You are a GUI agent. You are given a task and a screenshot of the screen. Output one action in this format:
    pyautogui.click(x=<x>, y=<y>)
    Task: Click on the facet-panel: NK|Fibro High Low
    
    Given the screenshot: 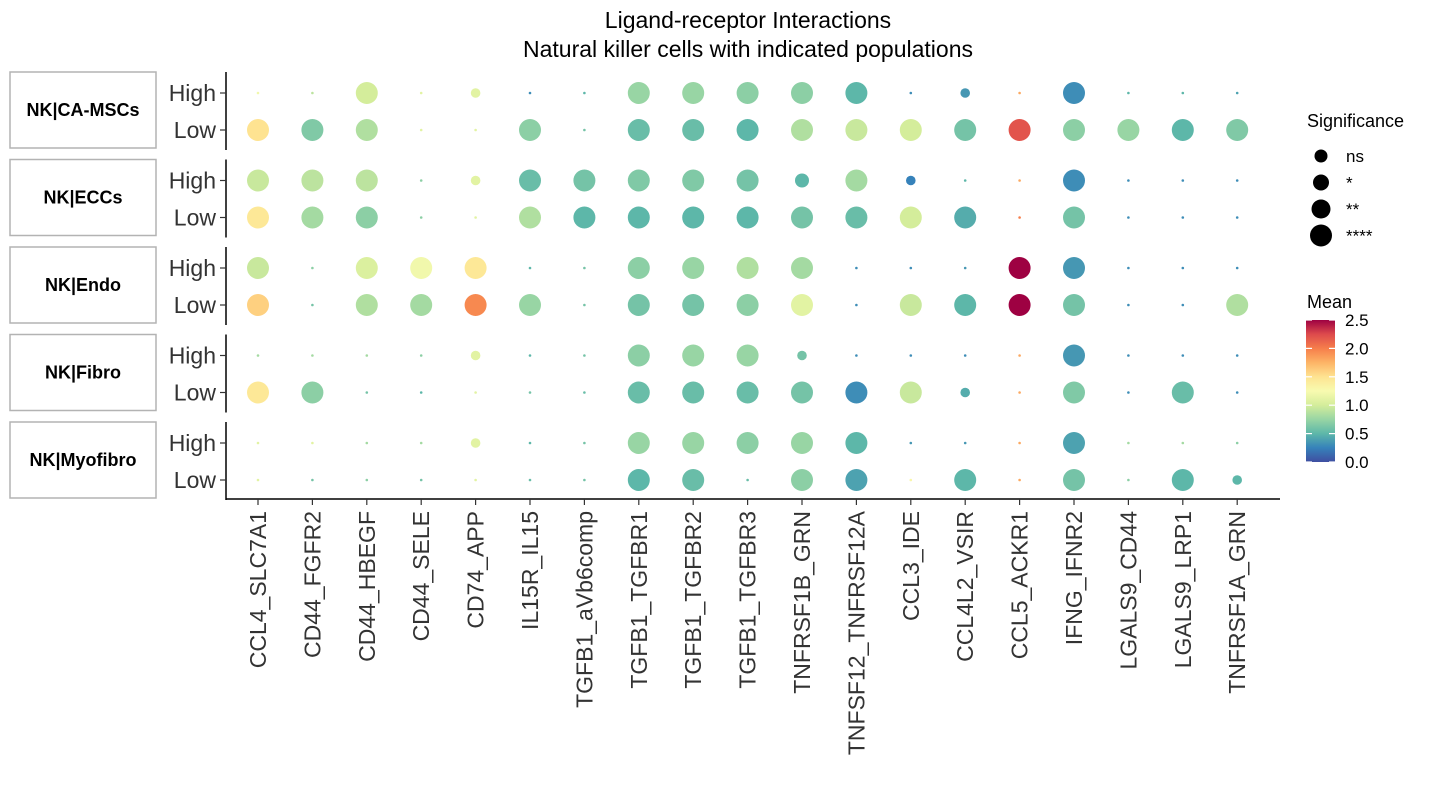 What is the action you would take?
    pyautogui.click(x=624, y=373)
    